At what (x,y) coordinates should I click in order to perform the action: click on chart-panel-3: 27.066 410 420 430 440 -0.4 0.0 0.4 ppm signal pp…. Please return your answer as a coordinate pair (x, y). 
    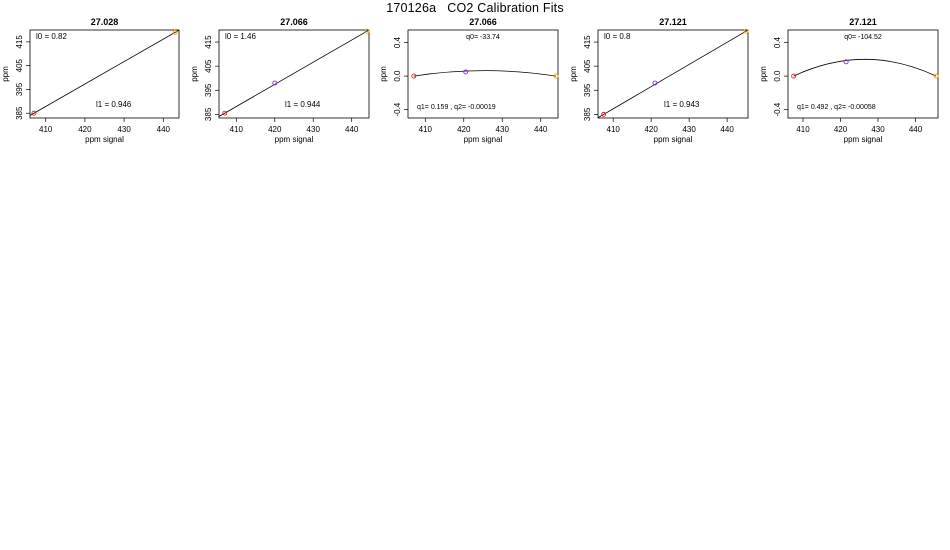
    Looking at the image, I should click on (469, 80).